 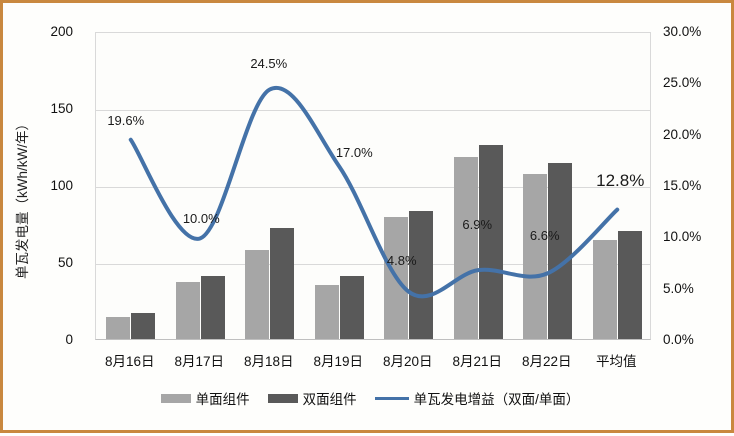 I want to click on left-axis-tick: 150, so click(x=61, y=108).